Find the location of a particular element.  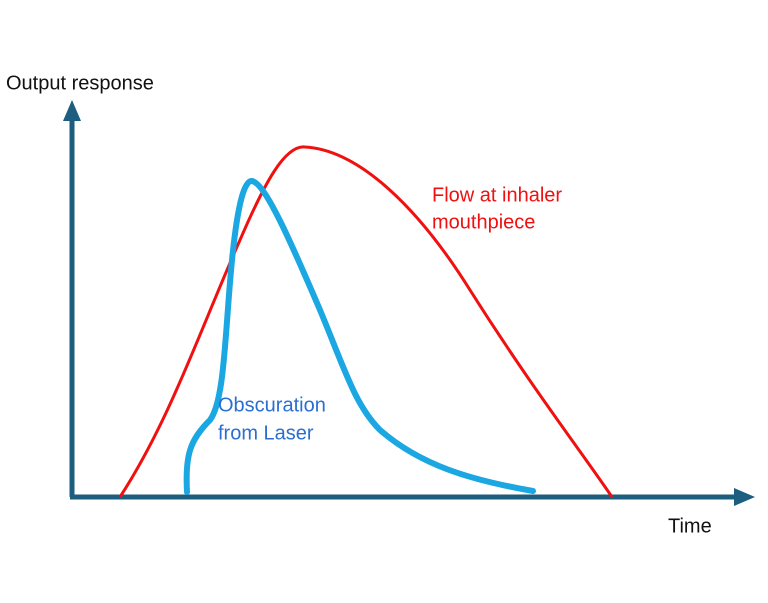

flow-label: mouthpiece is located at coordinates (483, 222).